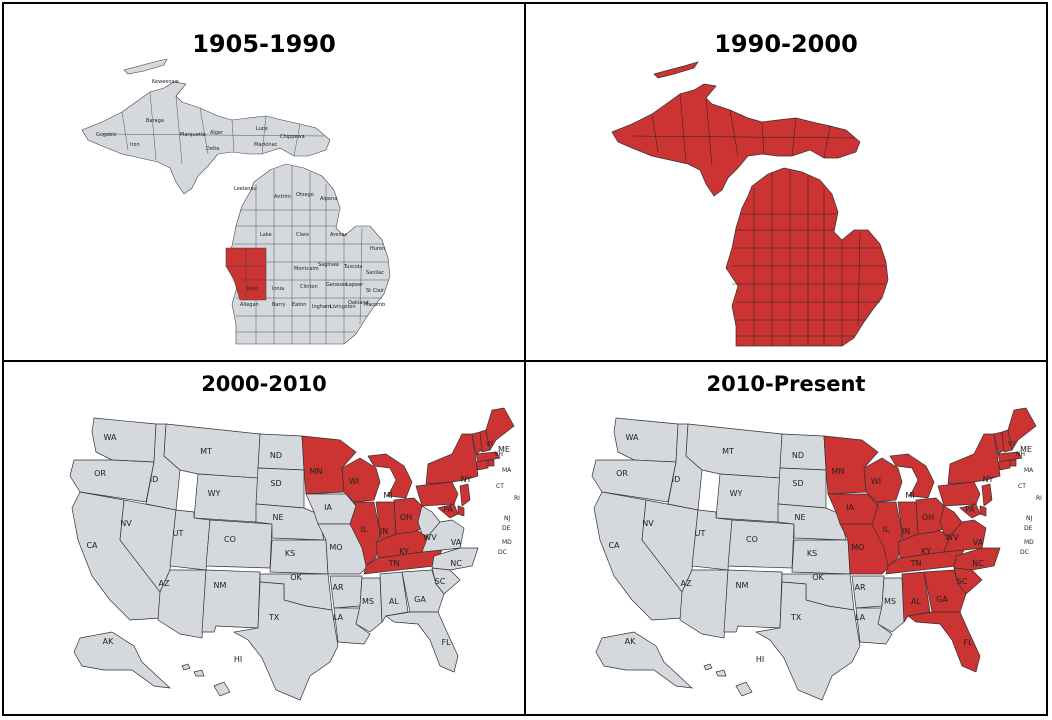 This screenshot has width=1052, height=720. I want to click on state-ct, so click(482, 465).